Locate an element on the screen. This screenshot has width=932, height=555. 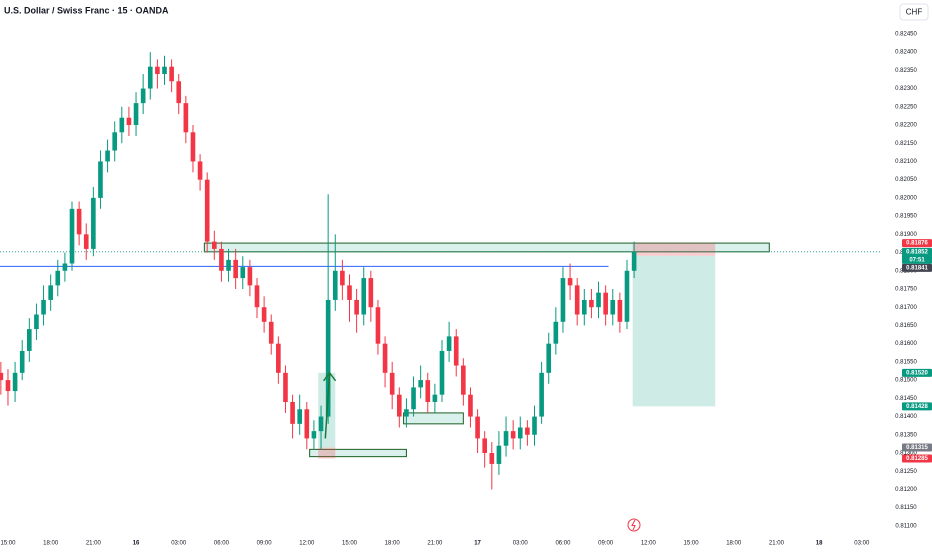
y-tick-label: 0.82250 is located at coordinates (906, 107).